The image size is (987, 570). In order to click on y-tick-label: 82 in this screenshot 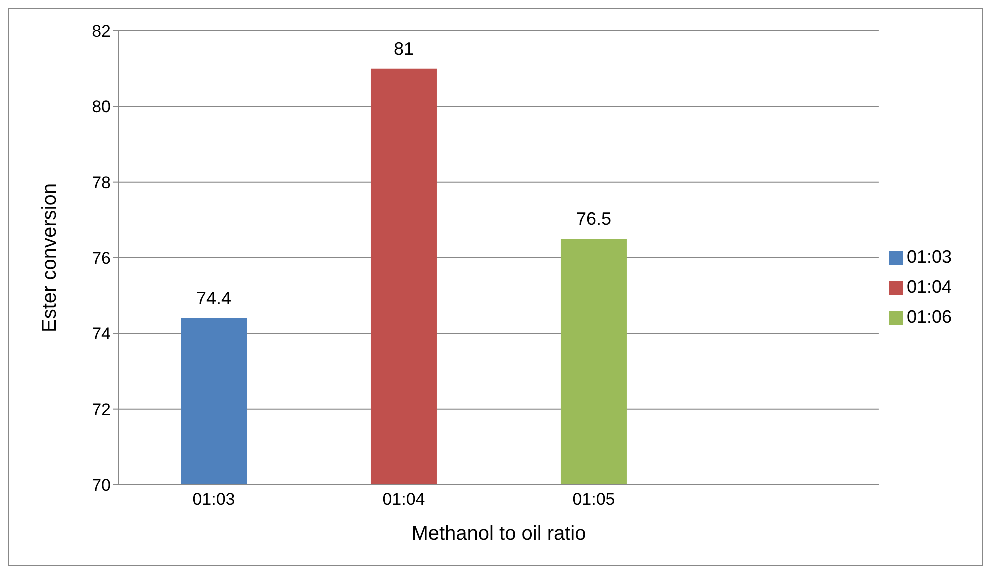, I will do `click(101, 32)`.